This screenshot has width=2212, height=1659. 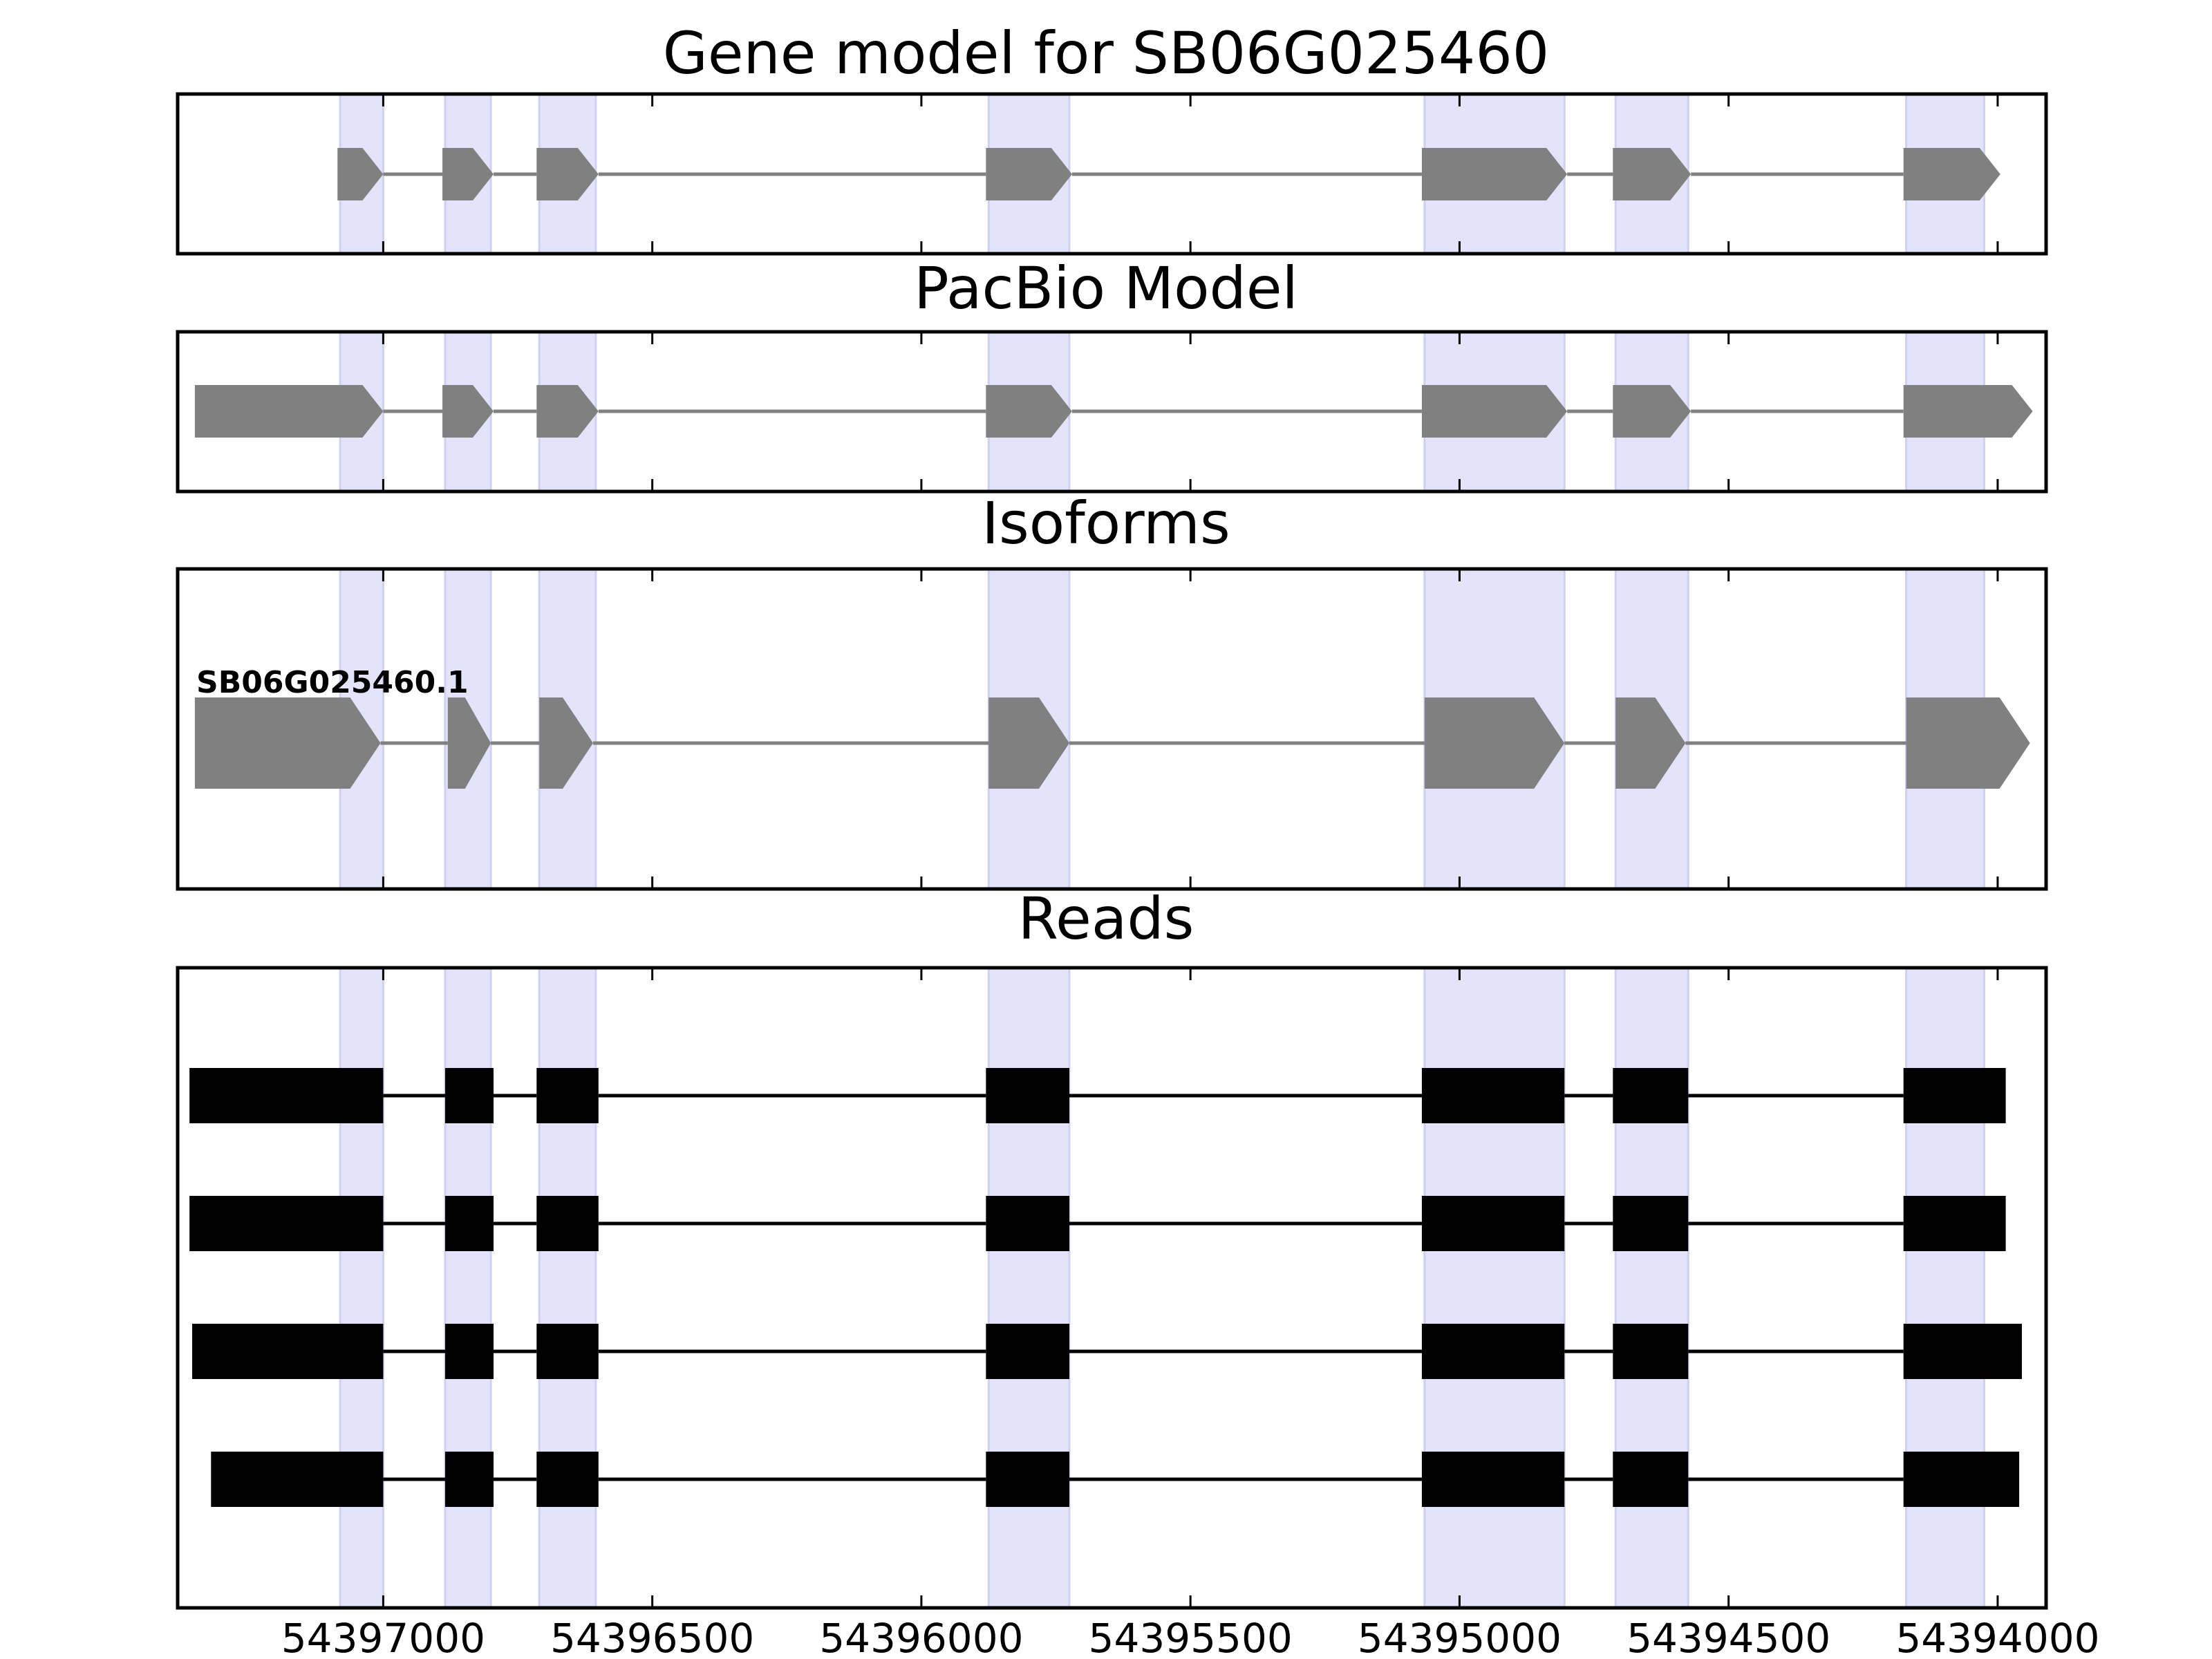 I want to click on panel-title-reads: Reads, so click(x=1106, y=919).